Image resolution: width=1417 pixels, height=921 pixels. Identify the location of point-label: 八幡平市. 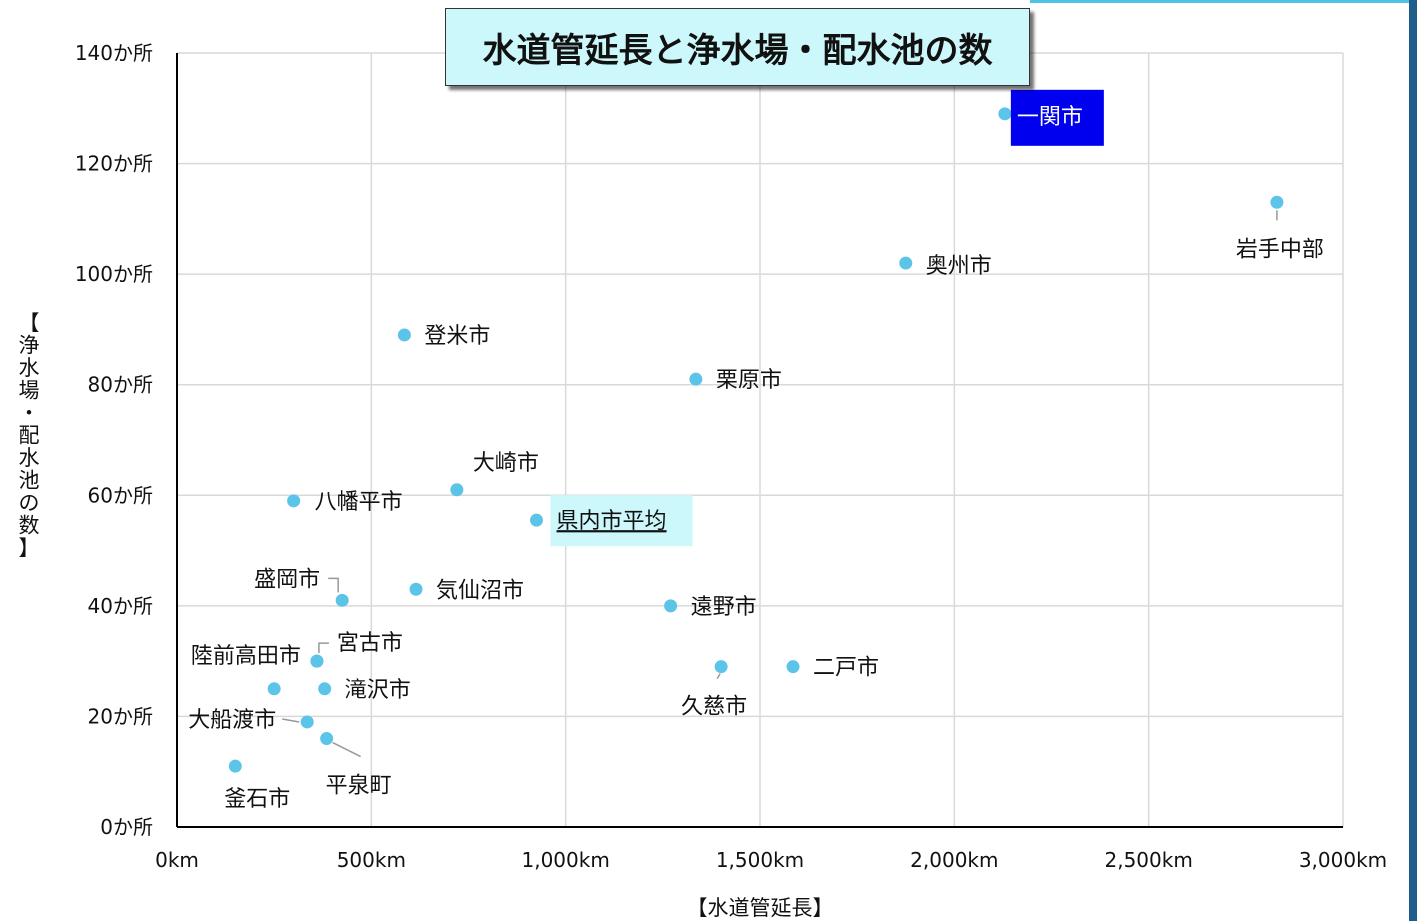
(359, 502).